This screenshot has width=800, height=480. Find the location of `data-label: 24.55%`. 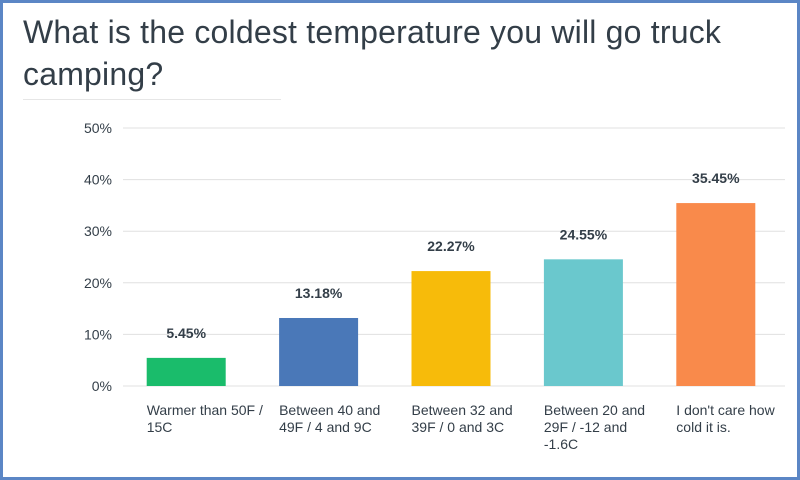

data-label: 24.55% is located at coordinates (584, 234).